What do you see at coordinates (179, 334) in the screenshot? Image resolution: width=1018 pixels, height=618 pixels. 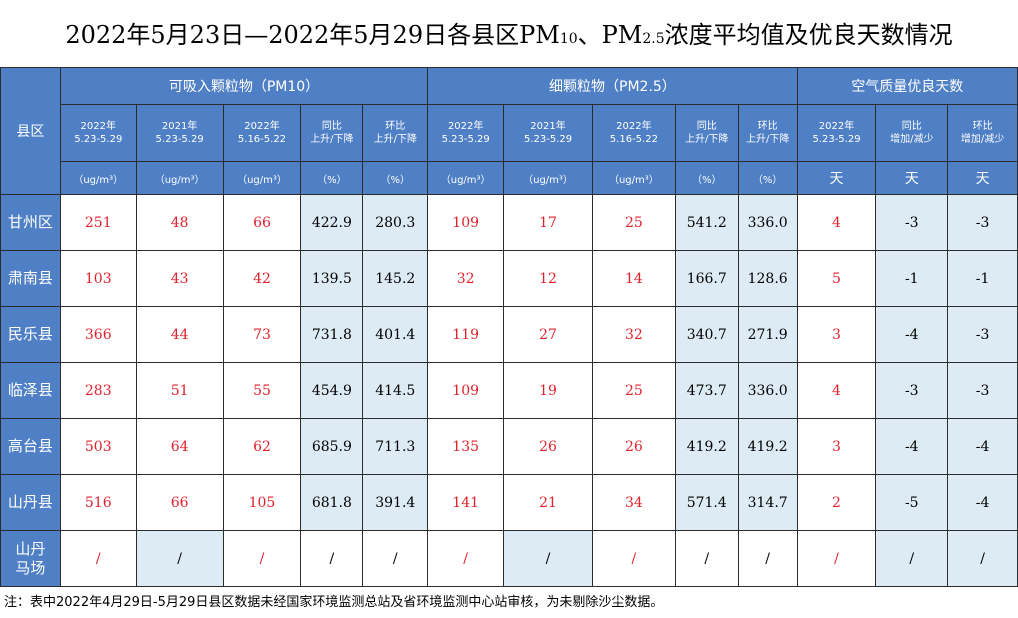 I see `table-cell: 44` at bounding box center [179, 334].